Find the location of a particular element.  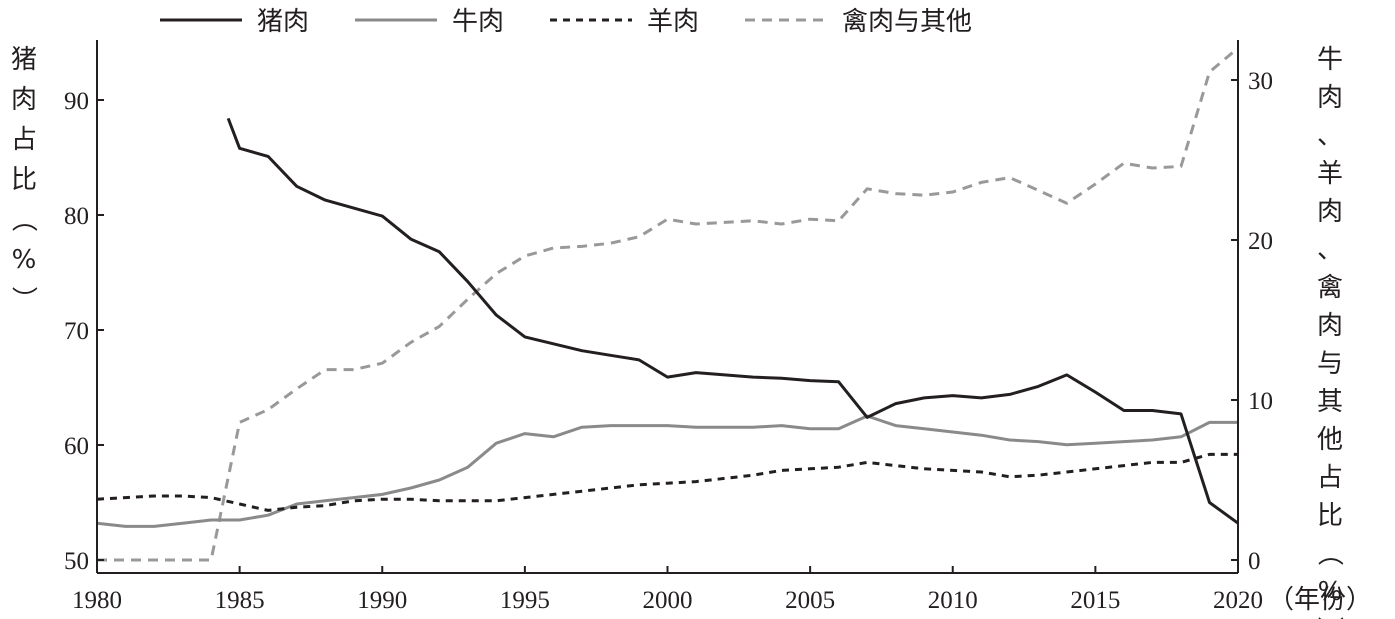

right-y-tick-label: 20 is located at coordinates (1260, 241).